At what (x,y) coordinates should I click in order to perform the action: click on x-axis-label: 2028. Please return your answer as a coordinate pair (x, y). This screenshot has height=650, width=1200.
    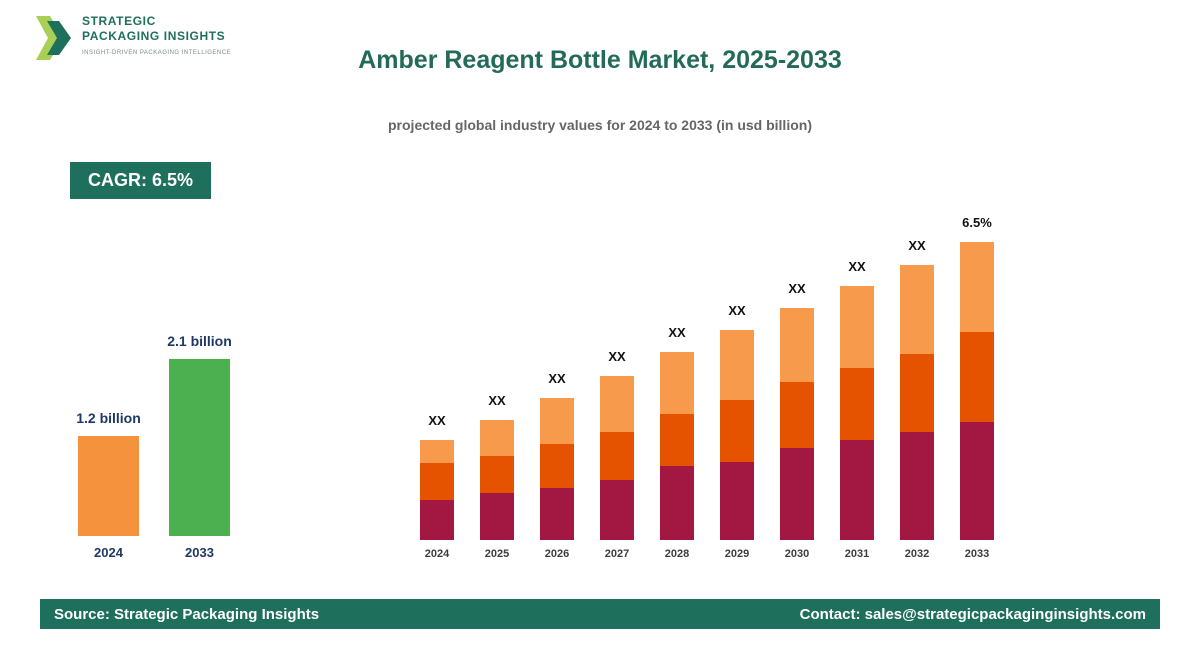
    Looking at the image, I should click on (677, 554).